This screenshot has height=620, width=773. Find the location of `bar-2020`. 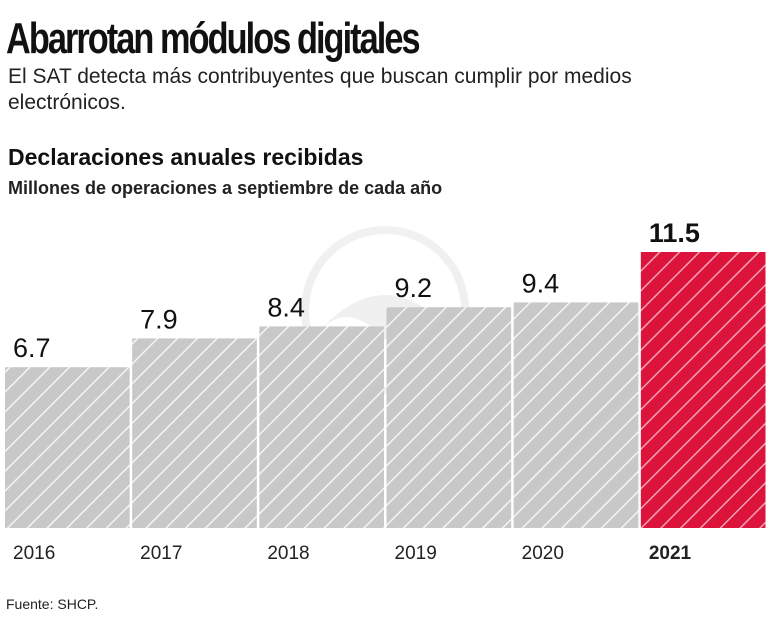

bar-2020 is located at coordinates (576, 415).